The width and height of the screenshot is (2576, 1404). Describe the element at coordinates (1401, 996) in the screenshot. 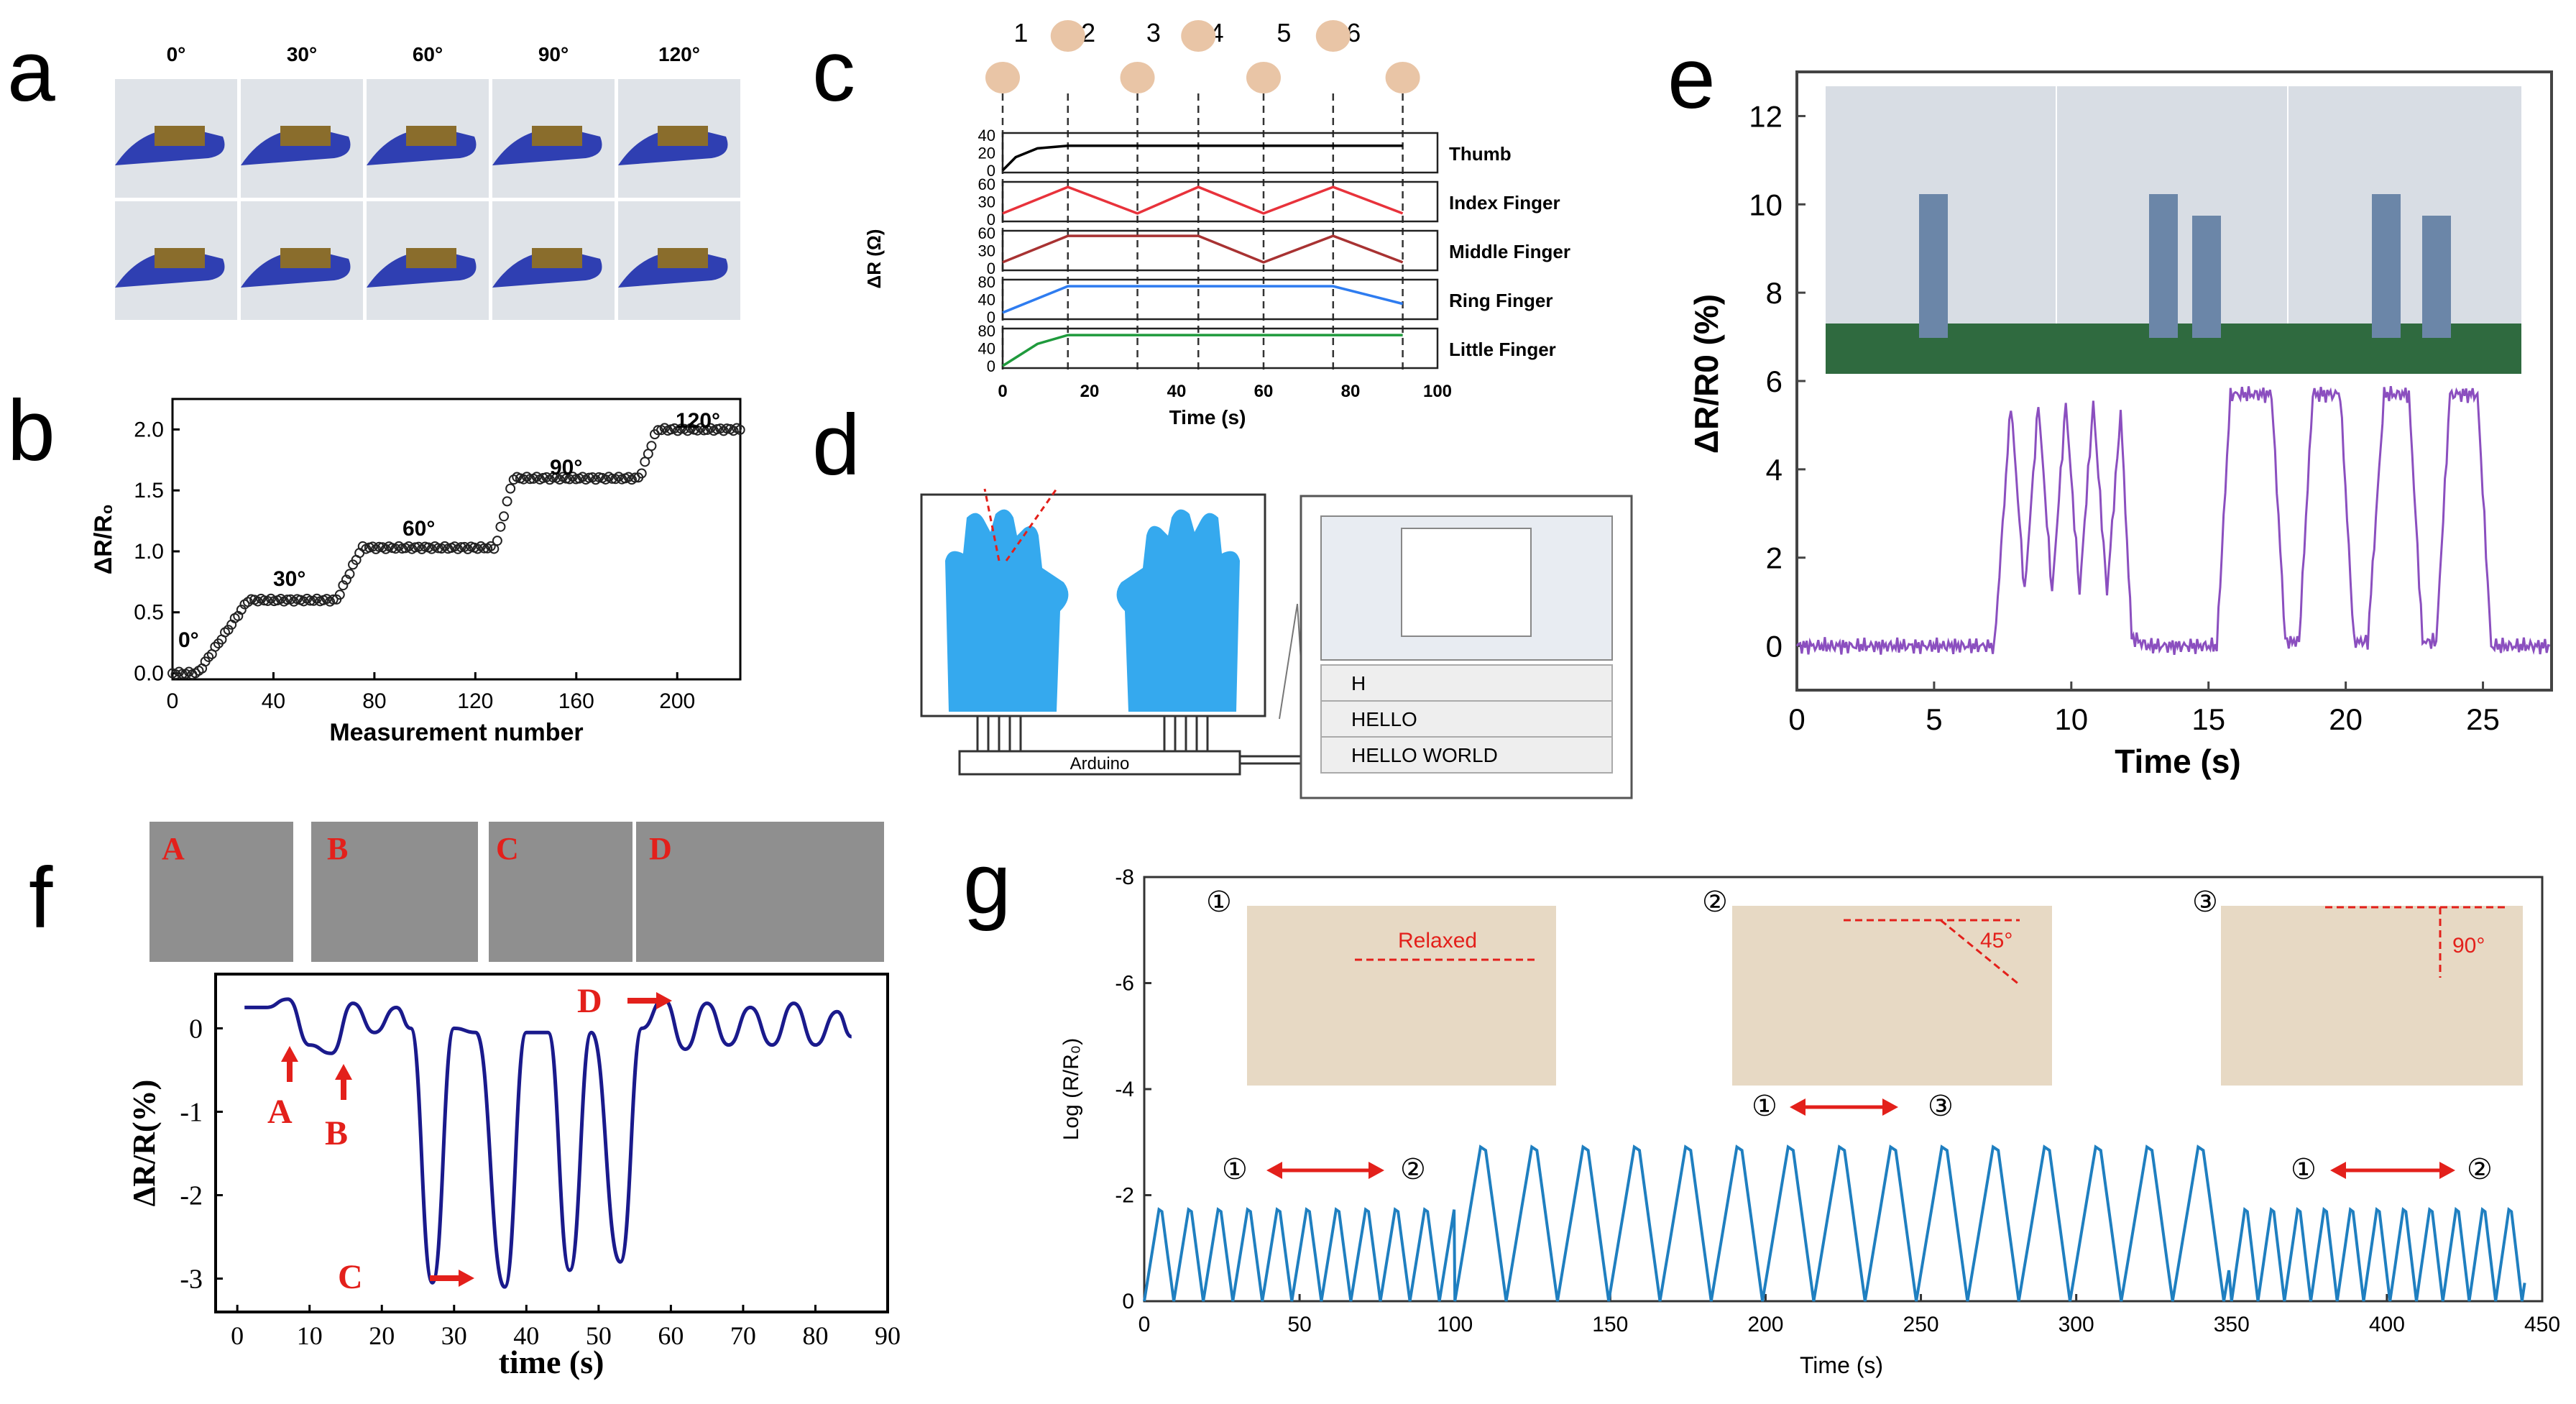

I see `photo-relaxed` at that location.